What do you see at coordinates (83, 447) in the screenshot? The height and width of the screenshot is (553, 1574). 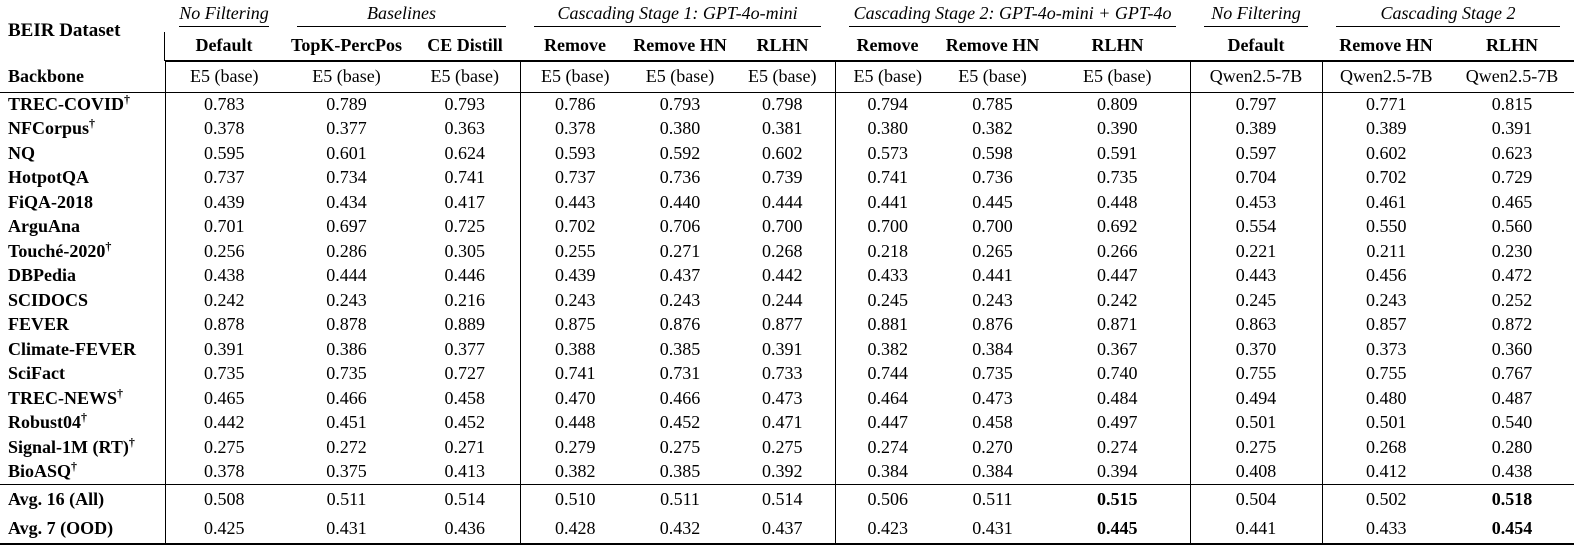 I see `dataset-name: Signal-1M (RT)†` at bounding box center [83, 447].